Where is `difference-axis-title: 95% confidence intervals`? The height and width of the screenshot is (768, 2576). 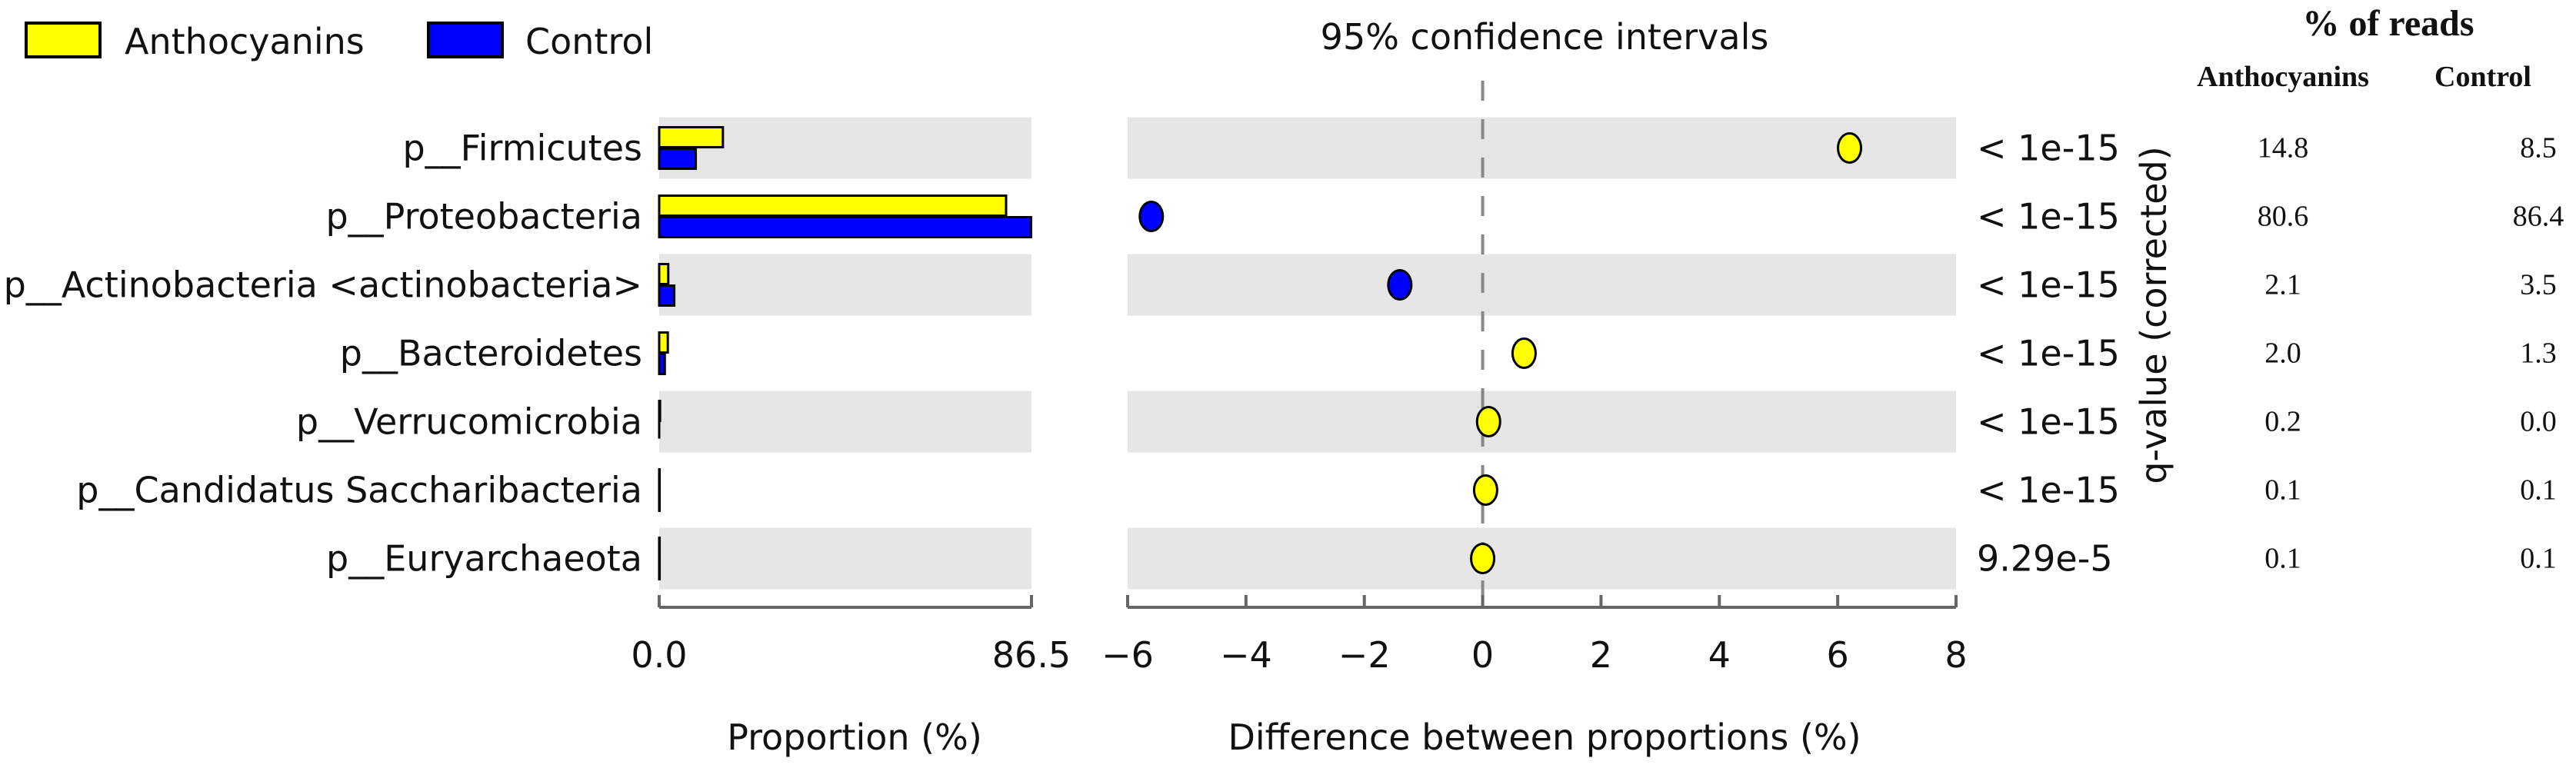
difference-axis-title: 95% confidence intervals is located at coordinates (1545, 37).